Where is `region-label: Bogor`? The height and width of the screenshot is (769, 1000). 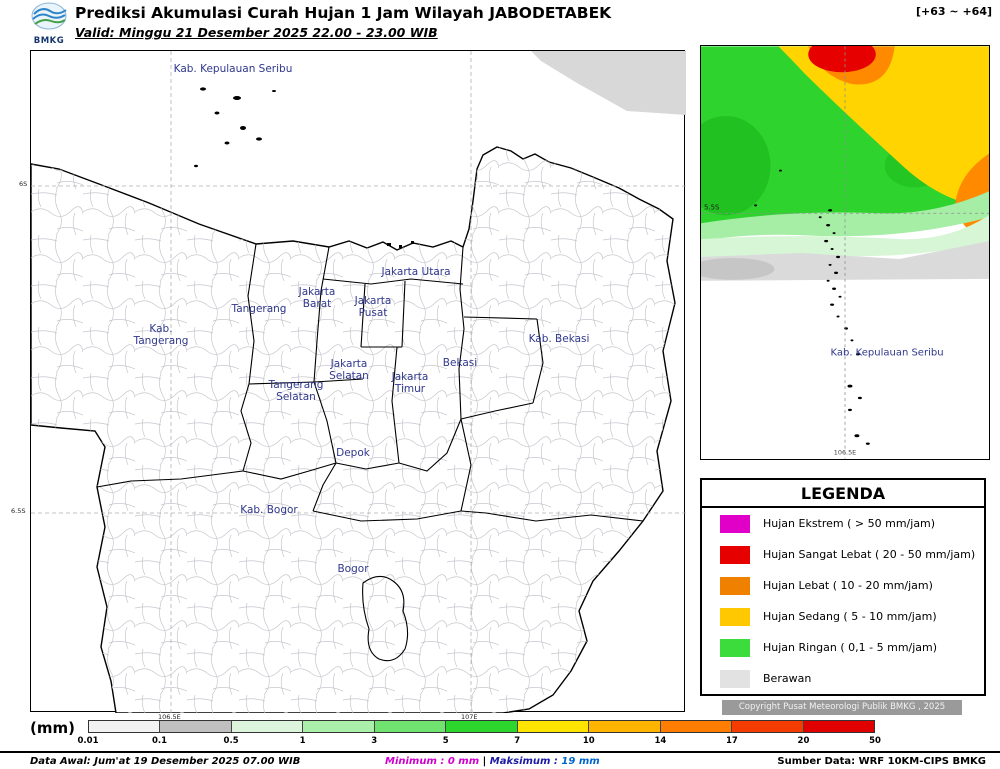 region-label: Bogor is located at coordinates (353, 568).